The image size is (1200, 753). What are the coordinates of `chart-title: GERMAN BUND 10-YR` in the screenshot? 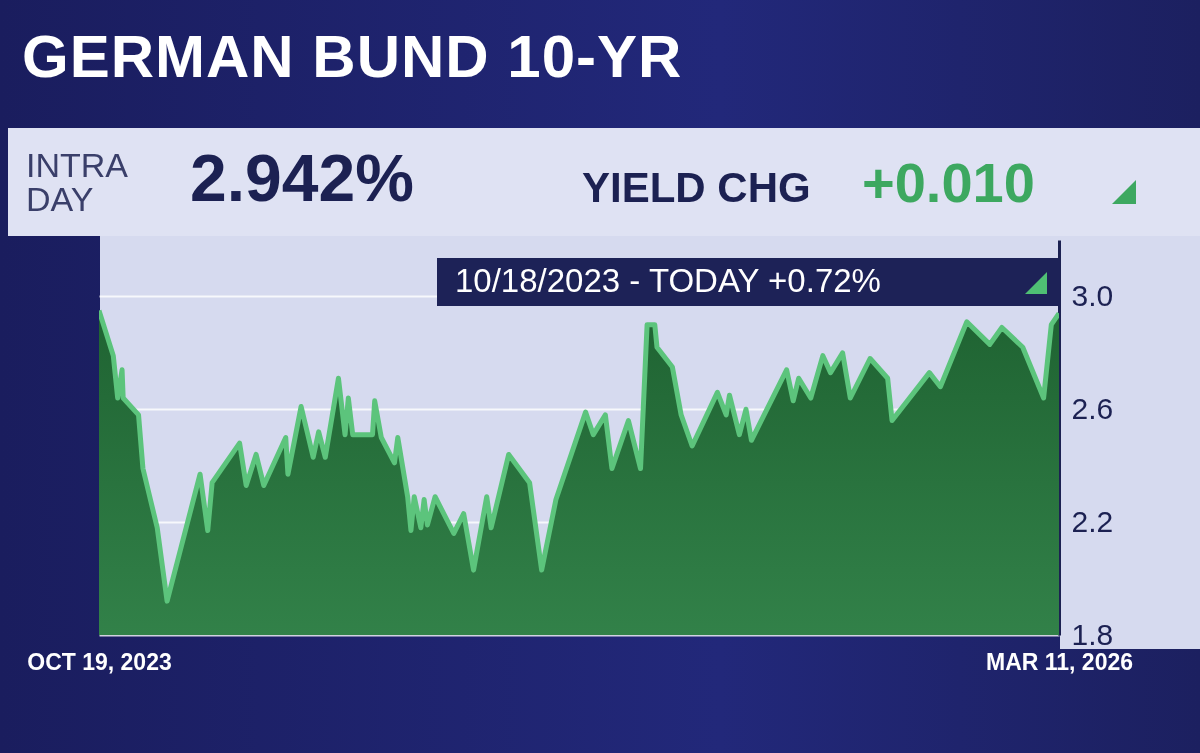 It's located at (352, 56).